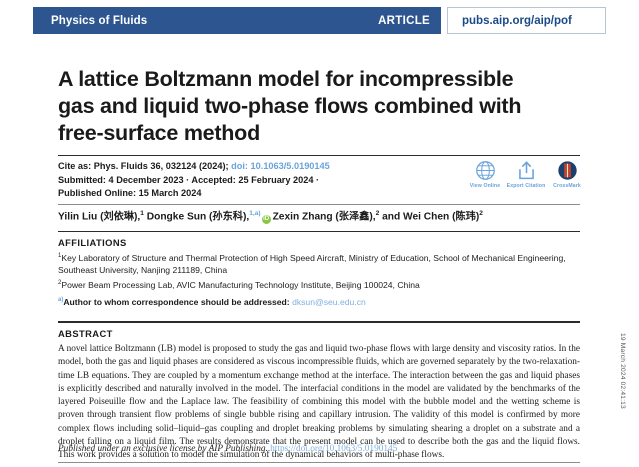 The image size is (639, 467). Describe the element at coordinates (485, 170) in the screenshot. I see `globe-icon` at that location.